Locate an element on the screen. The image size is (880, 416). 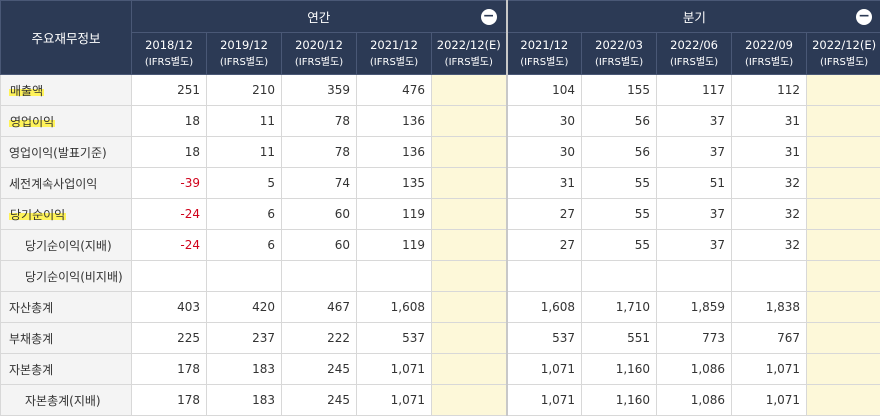
row-label-cell: 자본총계(지배) is located at coordinates (66, 400).